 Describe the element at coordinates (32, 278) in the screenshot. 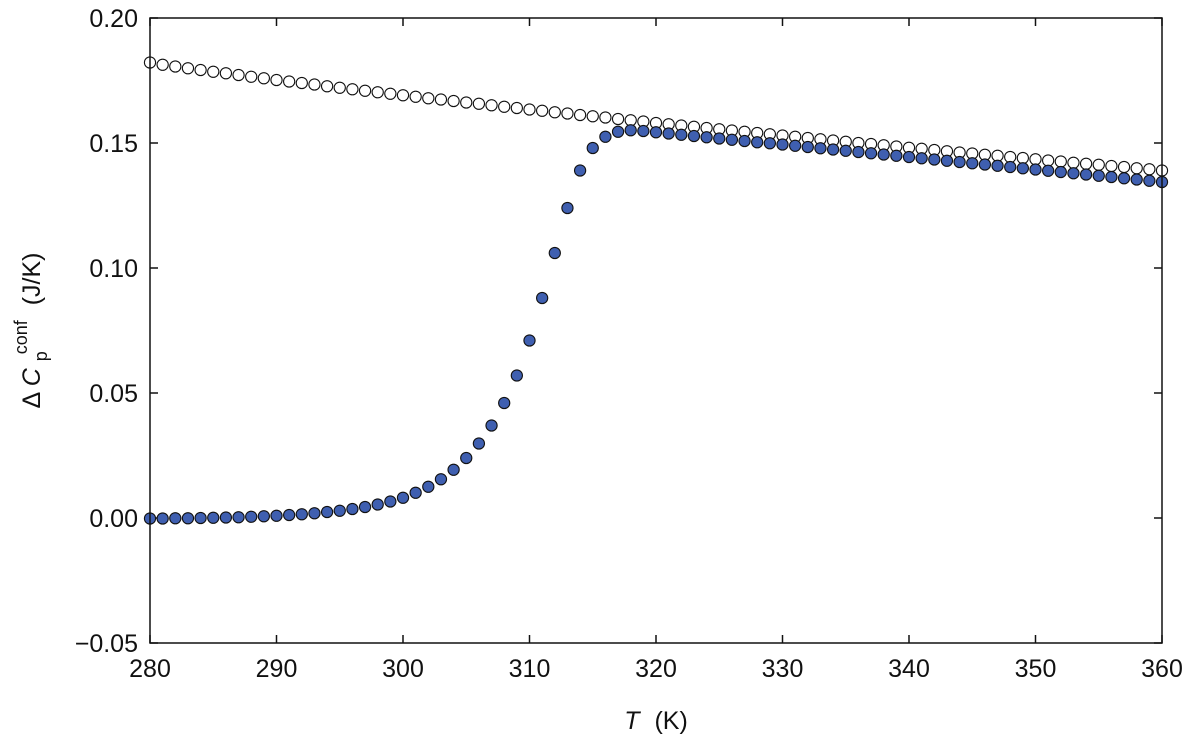

I see `y-axis-unit: (J/K)` at that location.